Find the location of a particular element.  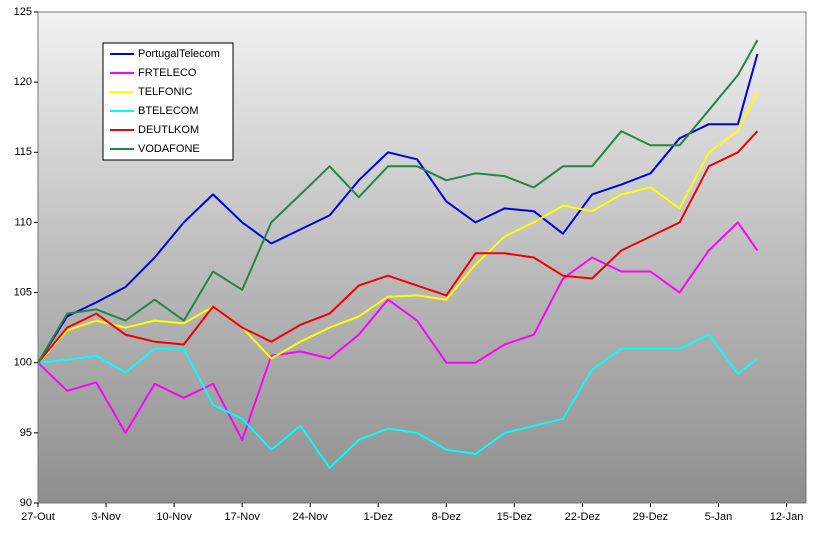

legend is located at coordinates (168, 101).